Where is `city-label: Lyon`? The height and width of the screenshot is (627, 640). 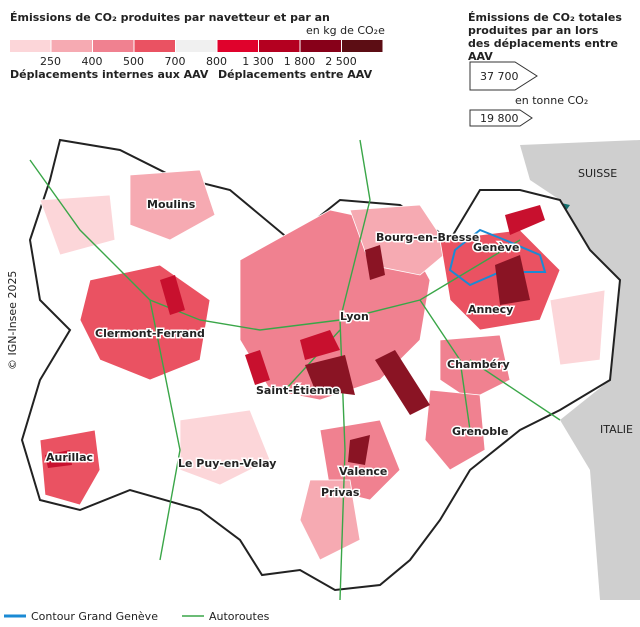
city-label: Lyon is located at coordinates (354, 316).